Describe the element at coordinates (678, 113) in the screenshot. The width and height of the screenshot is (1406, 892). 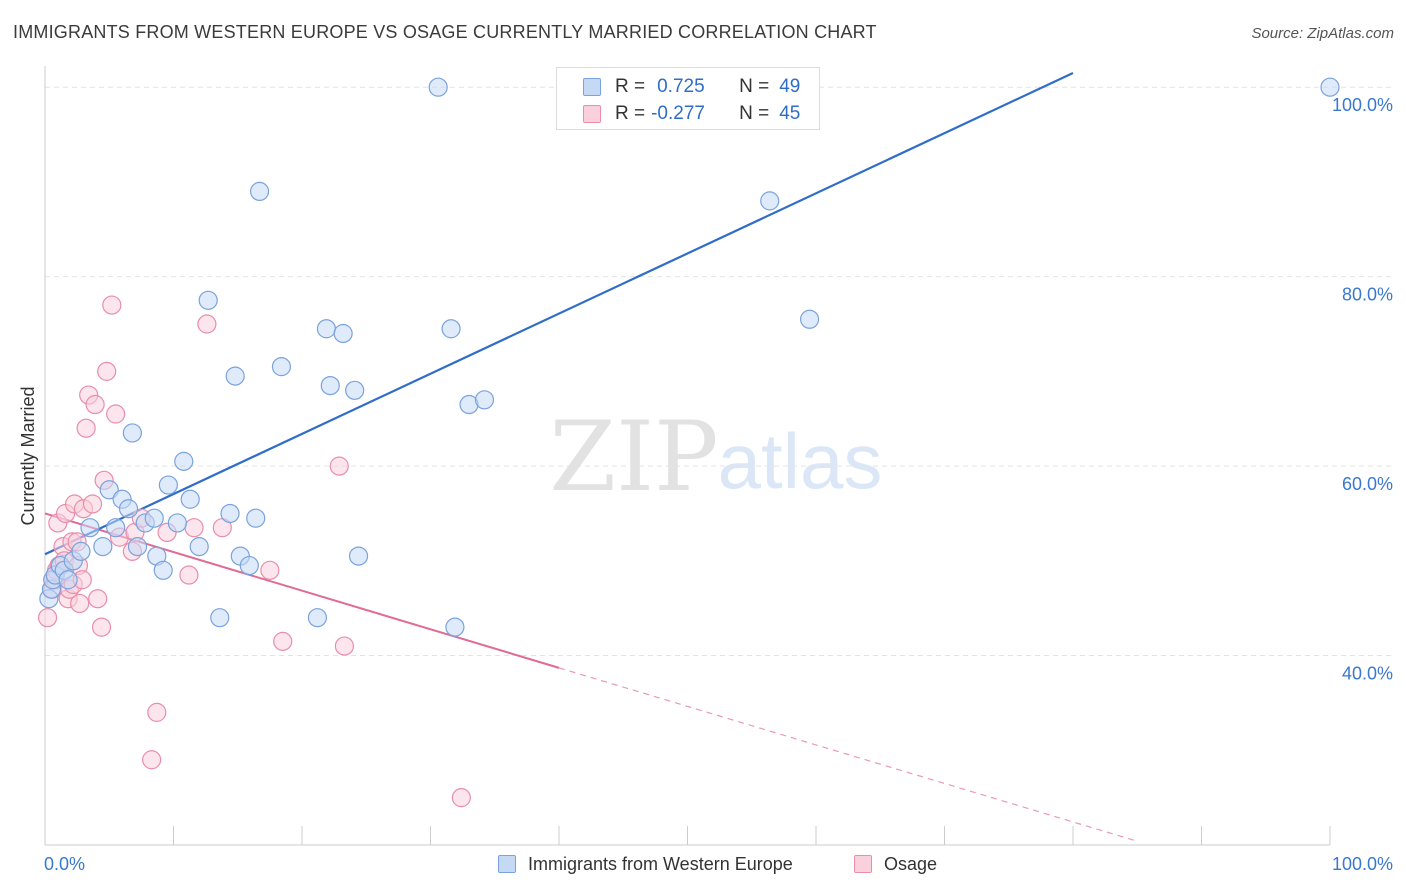
I see `r-value: -0.277` at that location.